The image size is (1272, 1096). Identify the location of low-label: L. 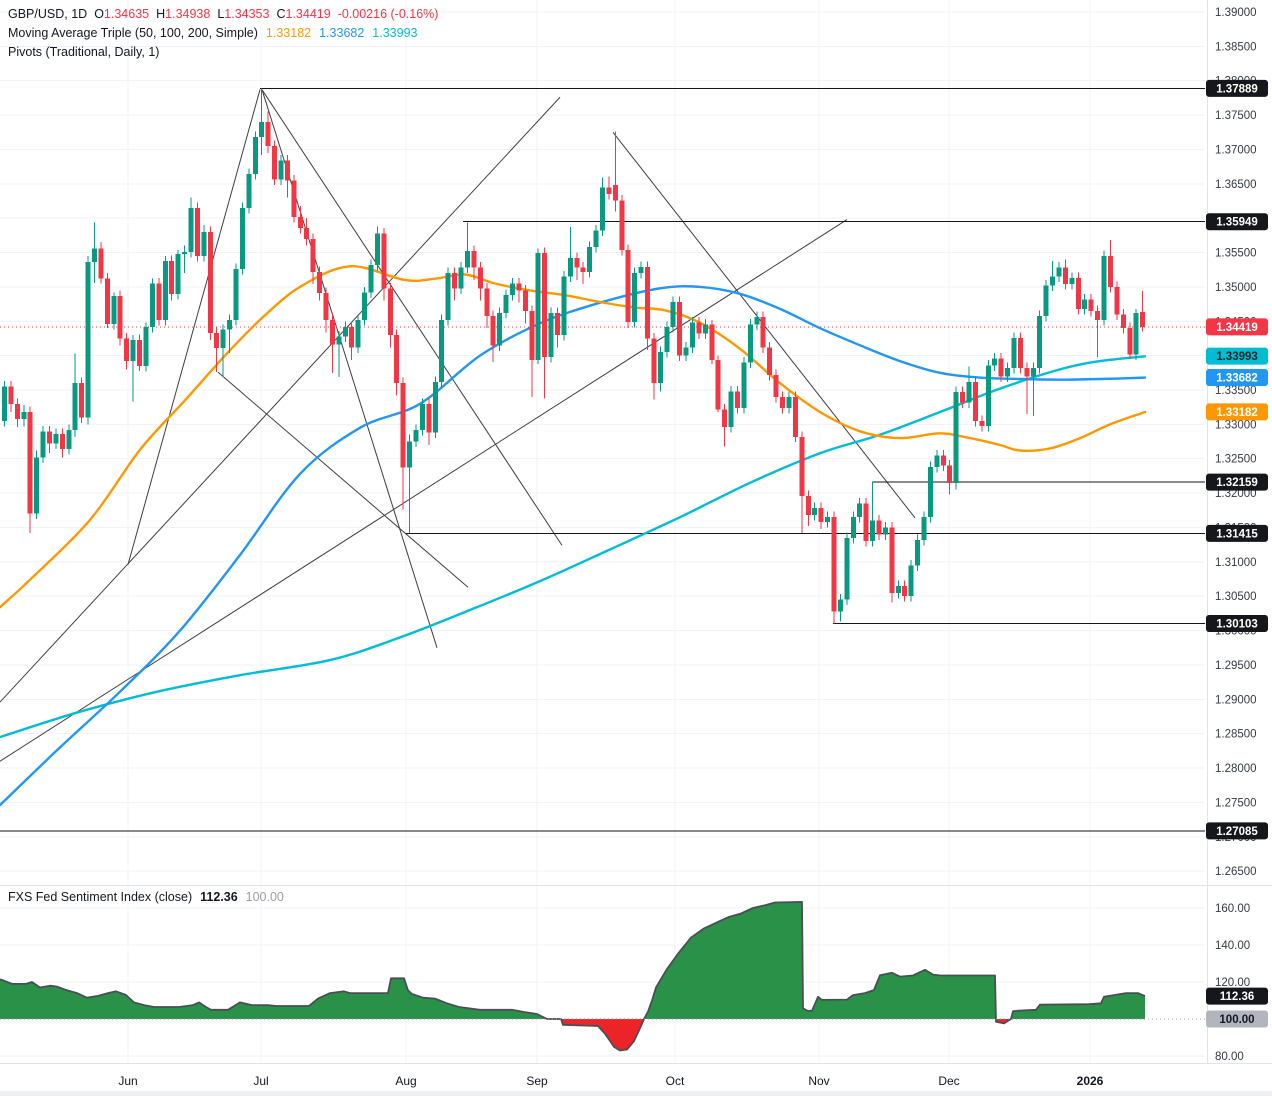
(221, 14).